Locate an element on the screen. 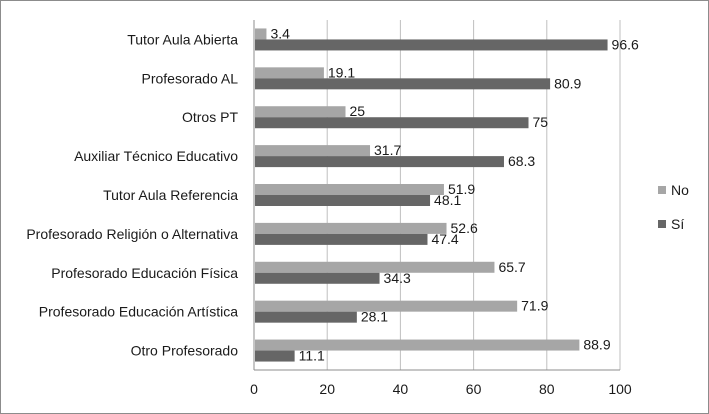 The image size is (709, 414). data-label: 25 is located at coordinates (358, 111).